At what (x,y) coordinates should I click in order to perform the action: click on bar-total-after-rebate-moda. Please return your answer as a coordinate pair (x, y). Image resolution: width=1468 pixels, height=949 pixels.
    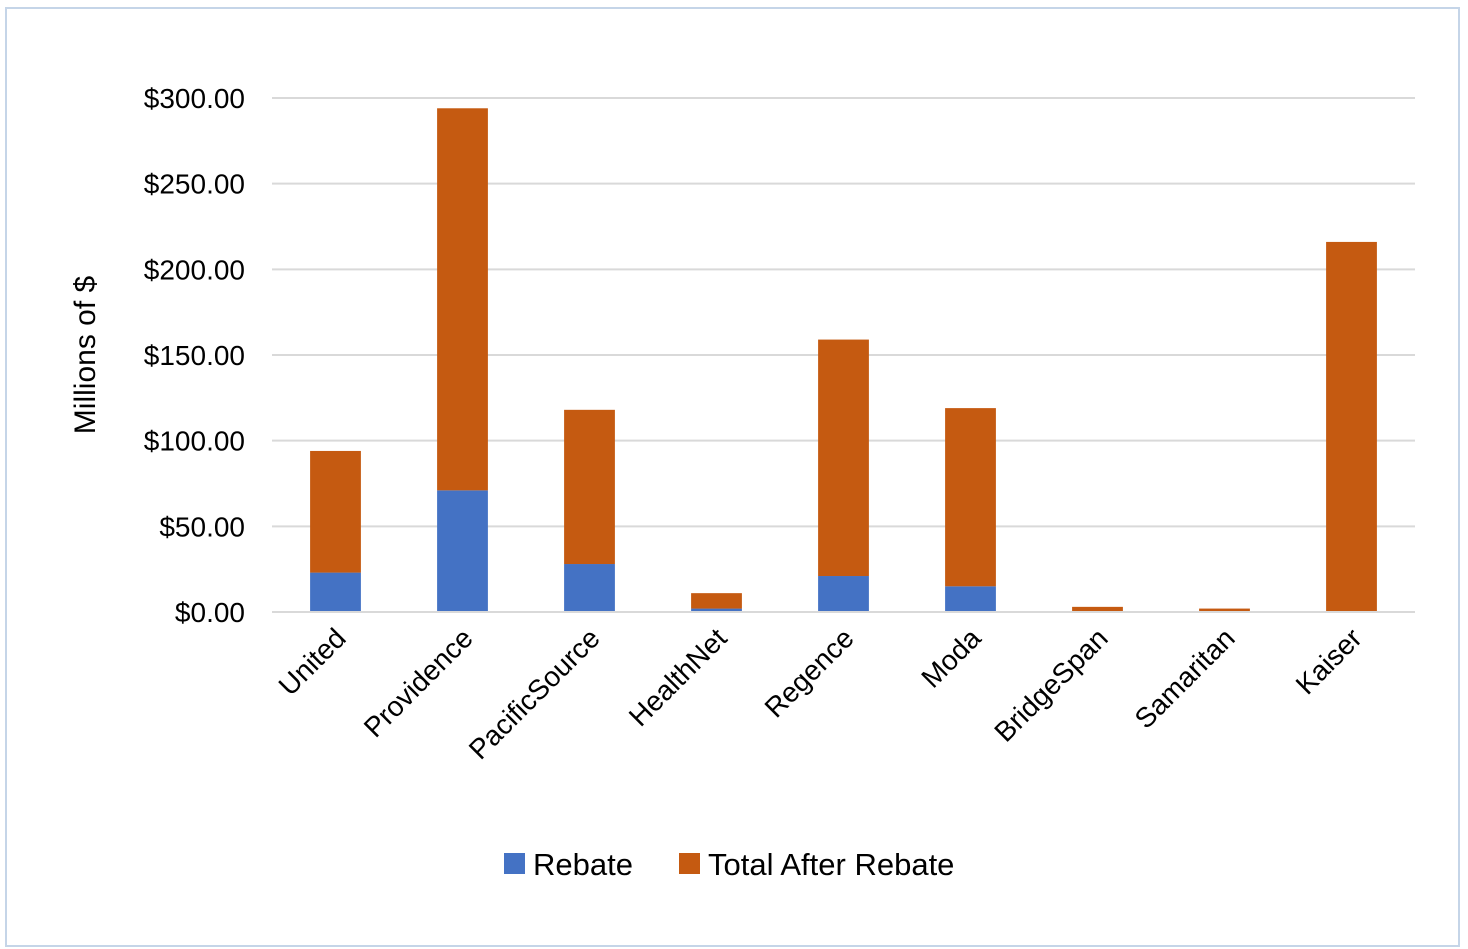
    Looking at the image, I should click on (970, 497).